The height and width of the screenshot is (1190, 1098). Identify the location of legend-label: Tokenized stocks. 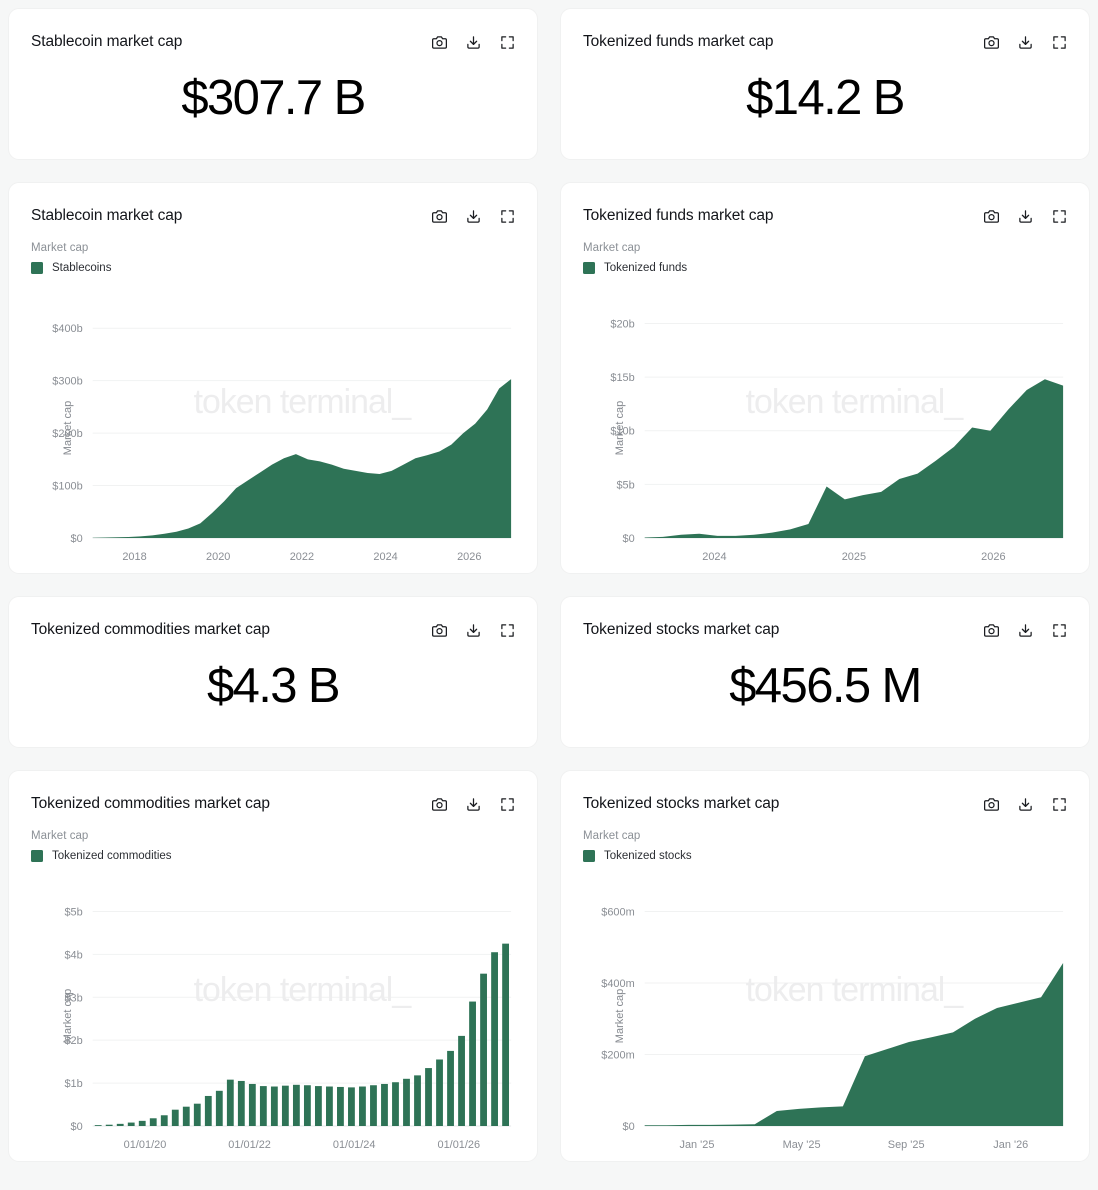
(648, 855).